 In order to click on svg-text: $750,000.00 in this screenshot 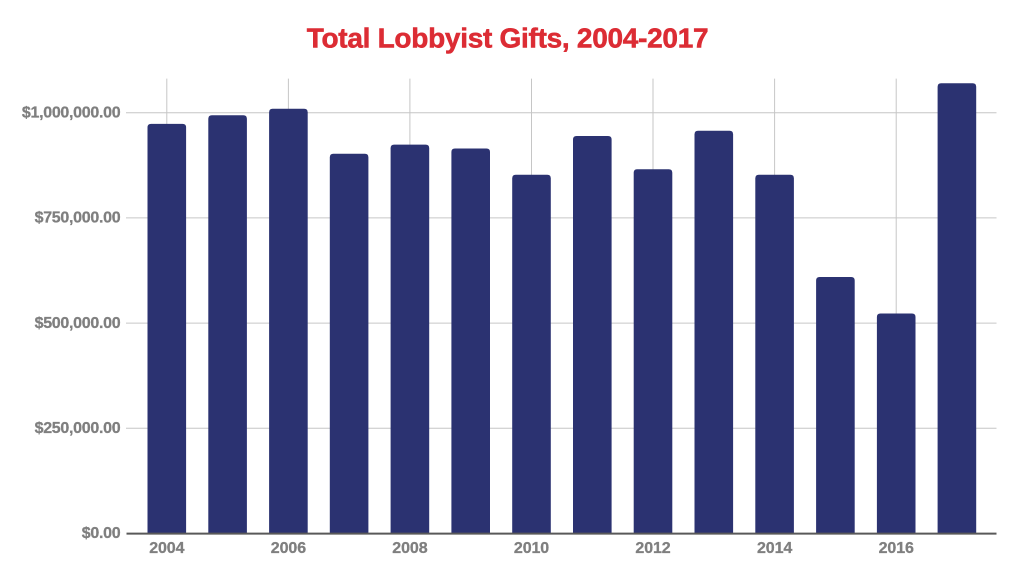, I will do `click(78, 218)`.